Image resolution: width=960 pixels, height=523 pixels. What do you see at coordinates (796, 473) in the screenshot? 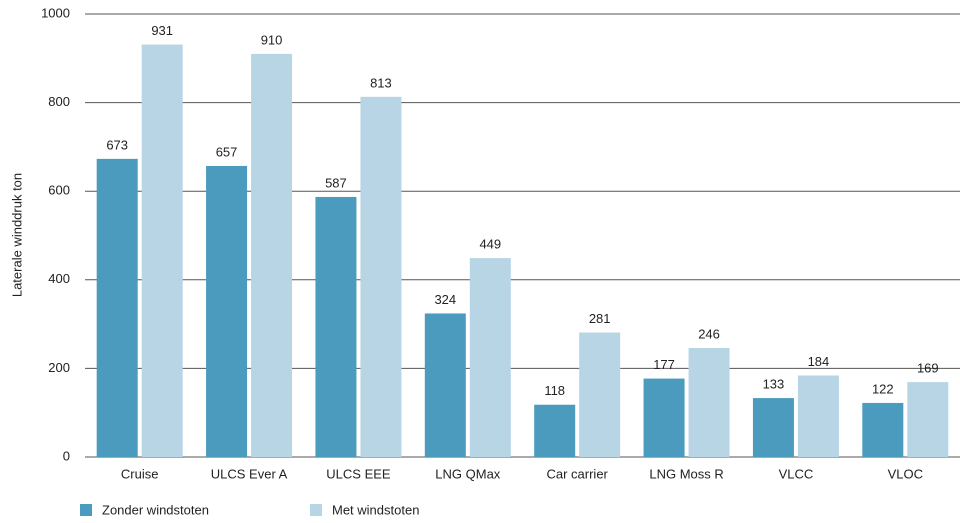
I see `x-tick-label: VLCC` at bounding box center [796, 473].